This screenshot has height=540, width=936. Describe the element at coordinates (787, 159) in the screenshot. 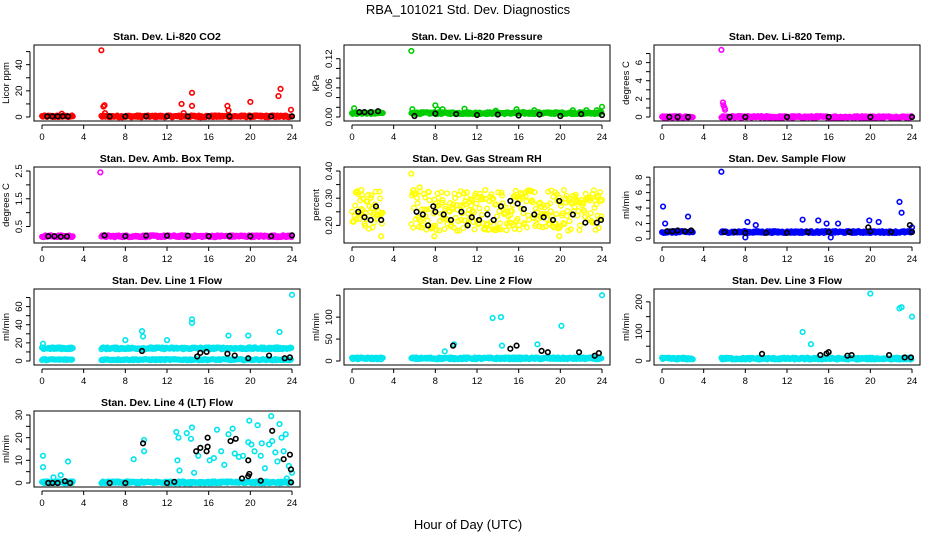

I see `panel-title: Stan. Dev. Sample Flow` at that location.